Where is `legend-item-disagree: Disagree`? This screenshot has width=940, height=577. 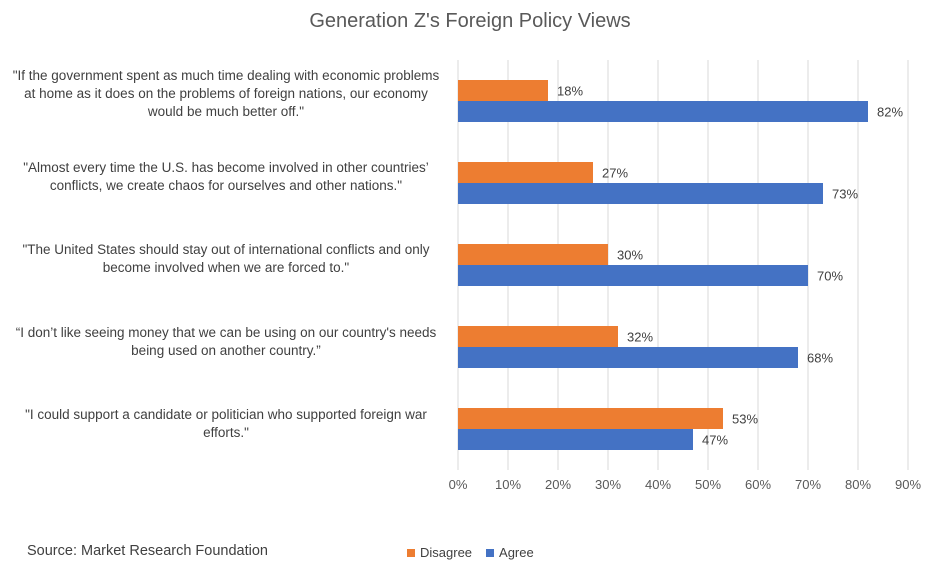 legend-item-disagree: Disagree is located at coordinates (439, 552).